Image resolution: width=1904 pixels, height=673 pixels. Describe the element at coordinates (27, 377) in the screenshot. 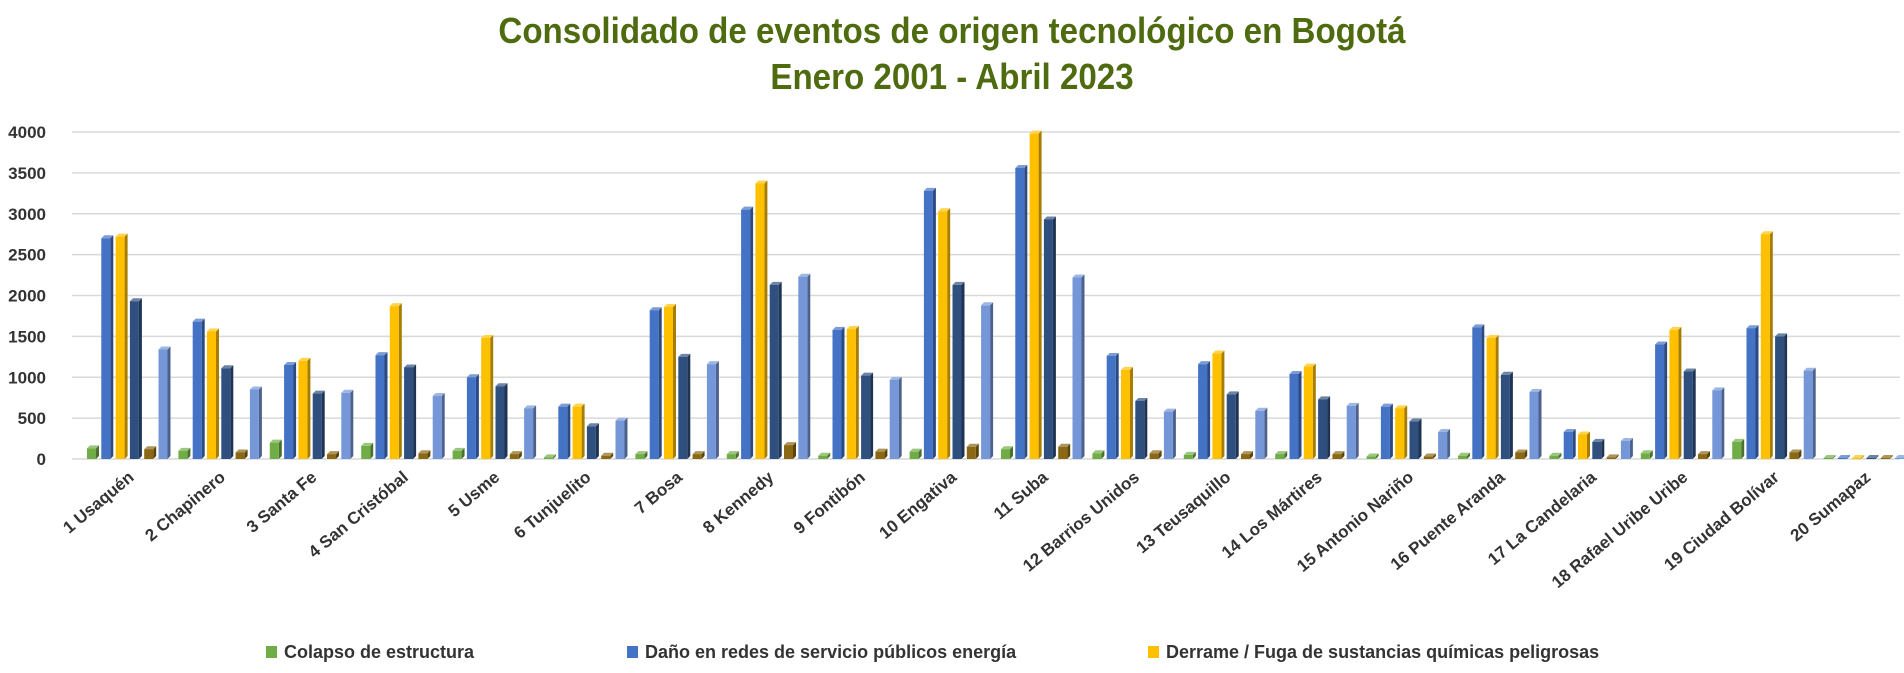

I see `y-tick-label: 1000` at that location.